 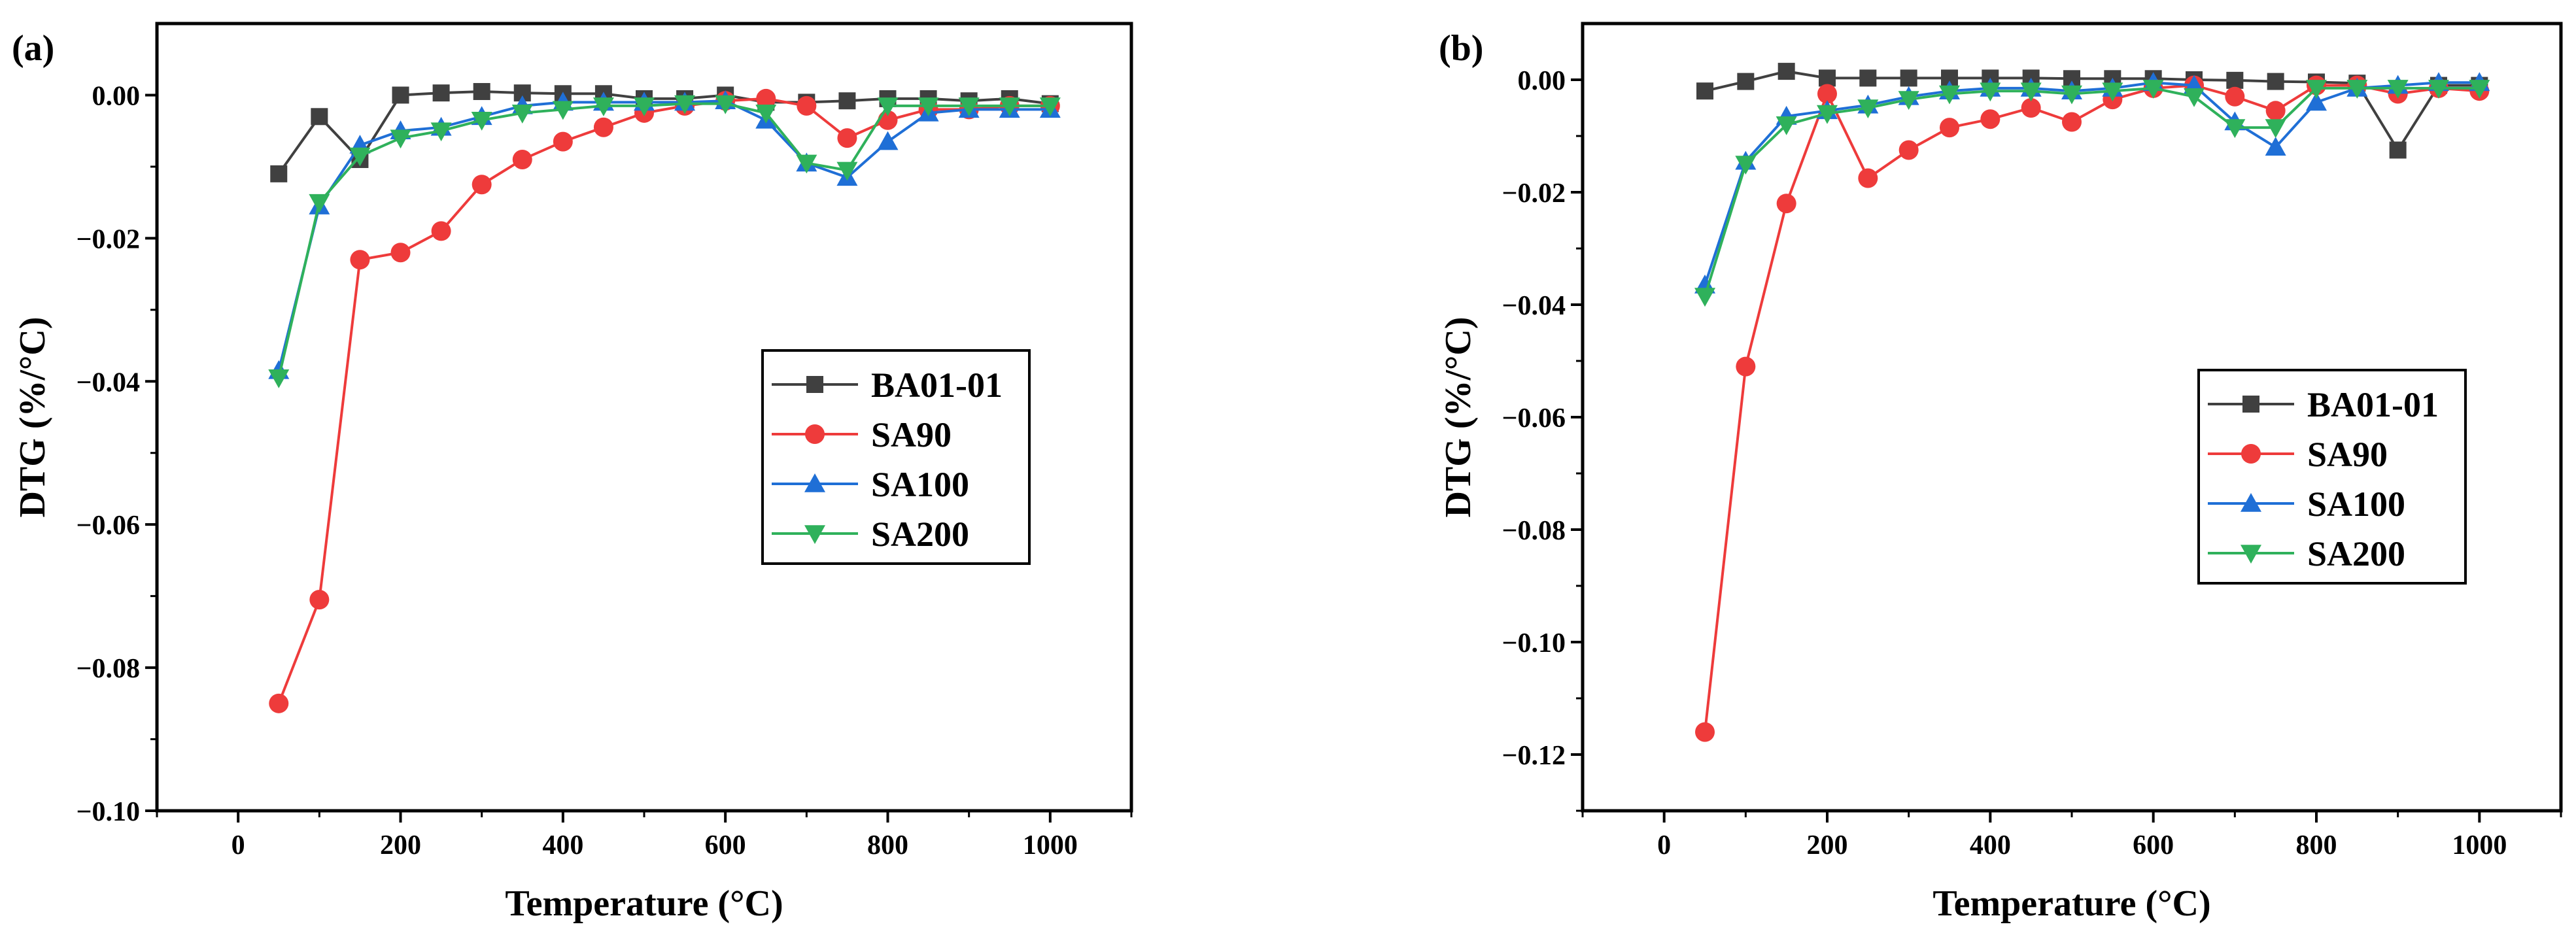 What do you see at coordinates (1827, 845) in the screenshot?
I see `x-tick-label: 200` at bounding box center [1827, 845].